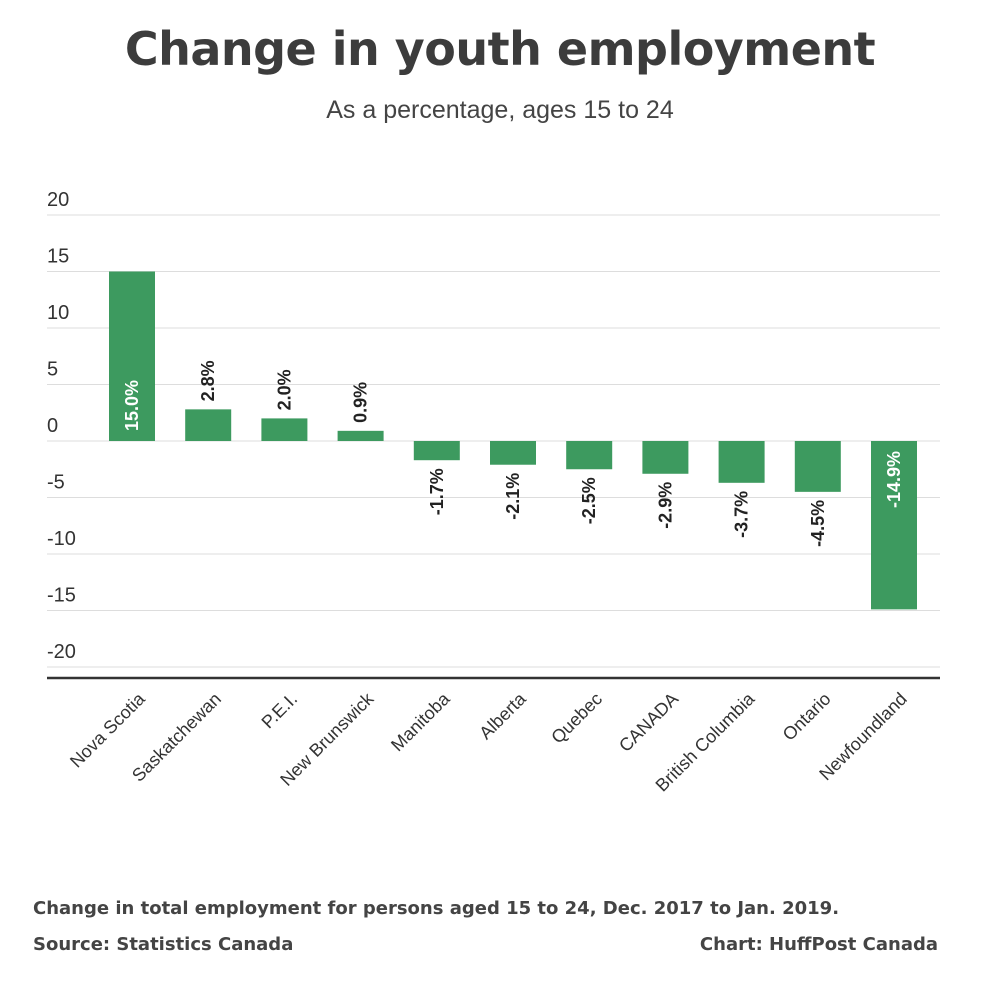  Describe the element at coordinates (437, 491) in the screenshot. I see `data-label: -1.7%` at that location.